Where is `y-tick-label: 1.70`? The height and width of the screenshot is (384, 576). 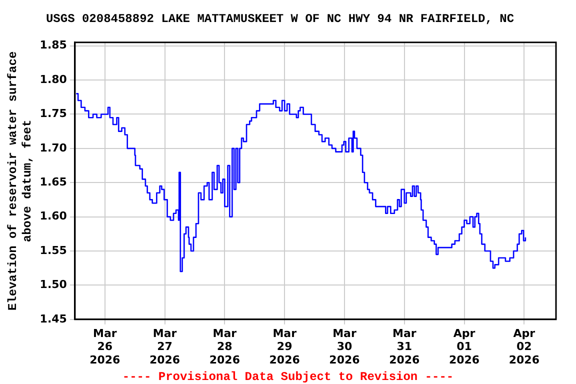
y-tick-label: 1.70 is located at coordinates (54, 147).